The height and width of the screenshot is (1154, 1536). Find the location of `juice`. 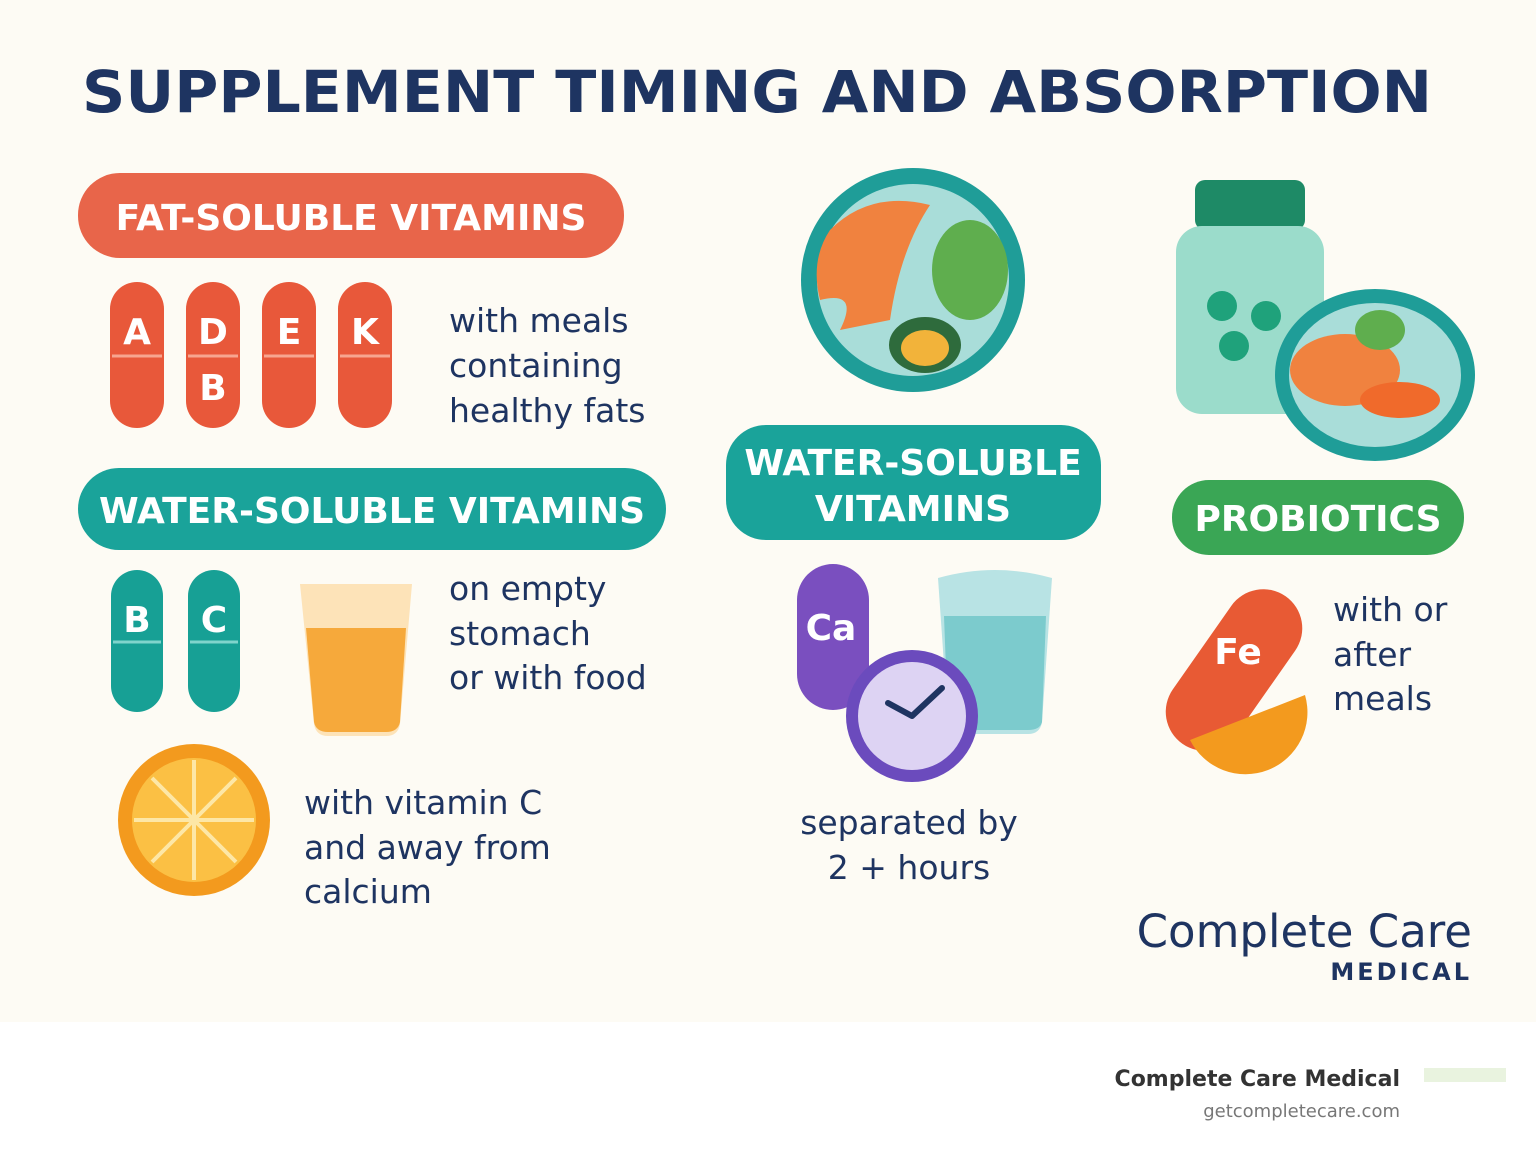

juice is located at coordinates (356, 680).